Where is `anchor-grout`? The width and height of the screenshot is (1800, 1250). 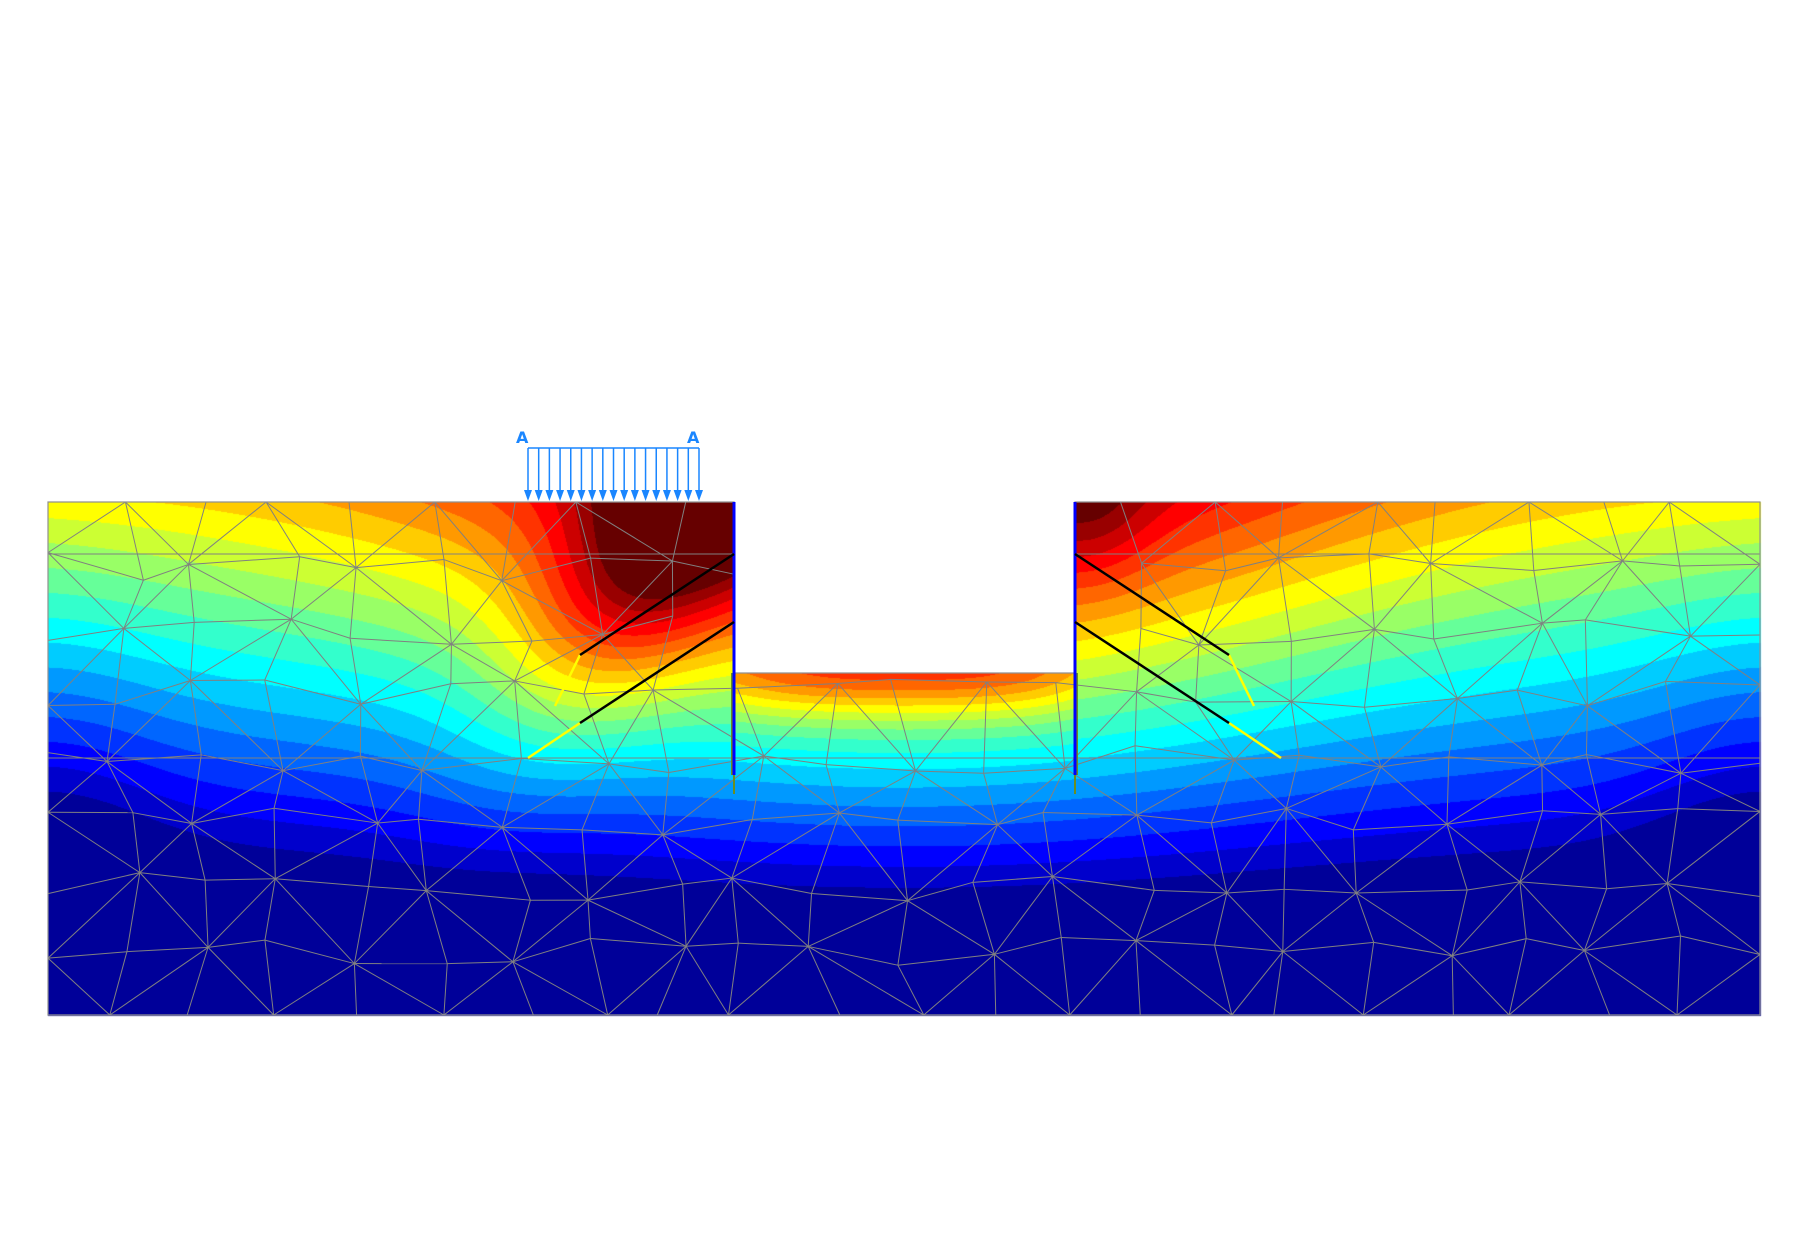
anchor-grout is located at coordinates (567, 680).